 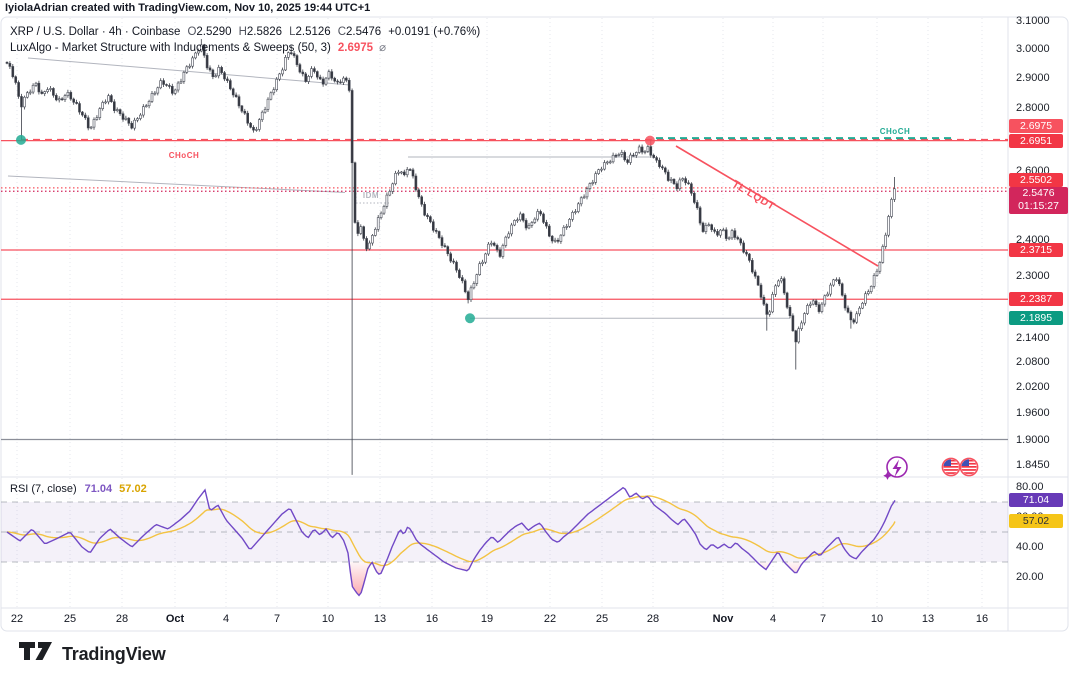 I want to click on price-axis-label: 2.0200, so click(x=1033, y=387).